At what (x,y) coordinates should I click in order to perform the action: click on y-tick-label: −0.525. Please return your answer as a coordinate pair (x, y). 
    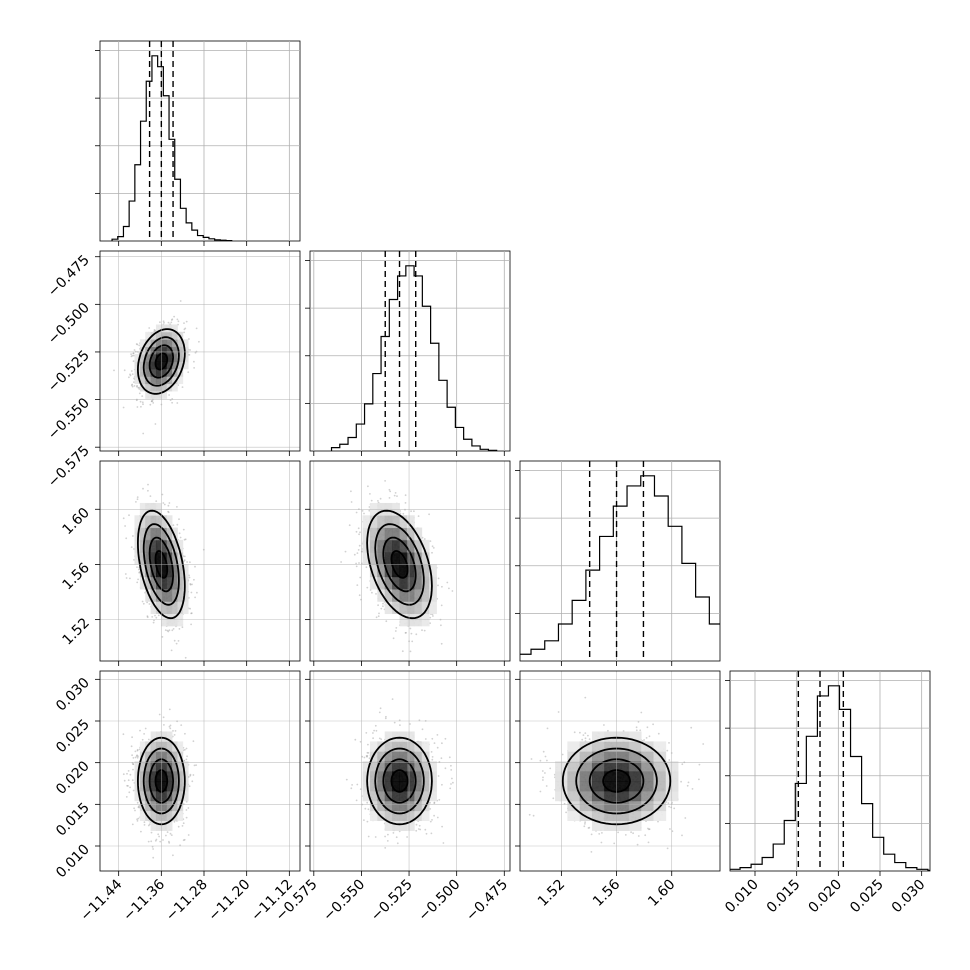
    Looking at the image, I should click on (69, 371).